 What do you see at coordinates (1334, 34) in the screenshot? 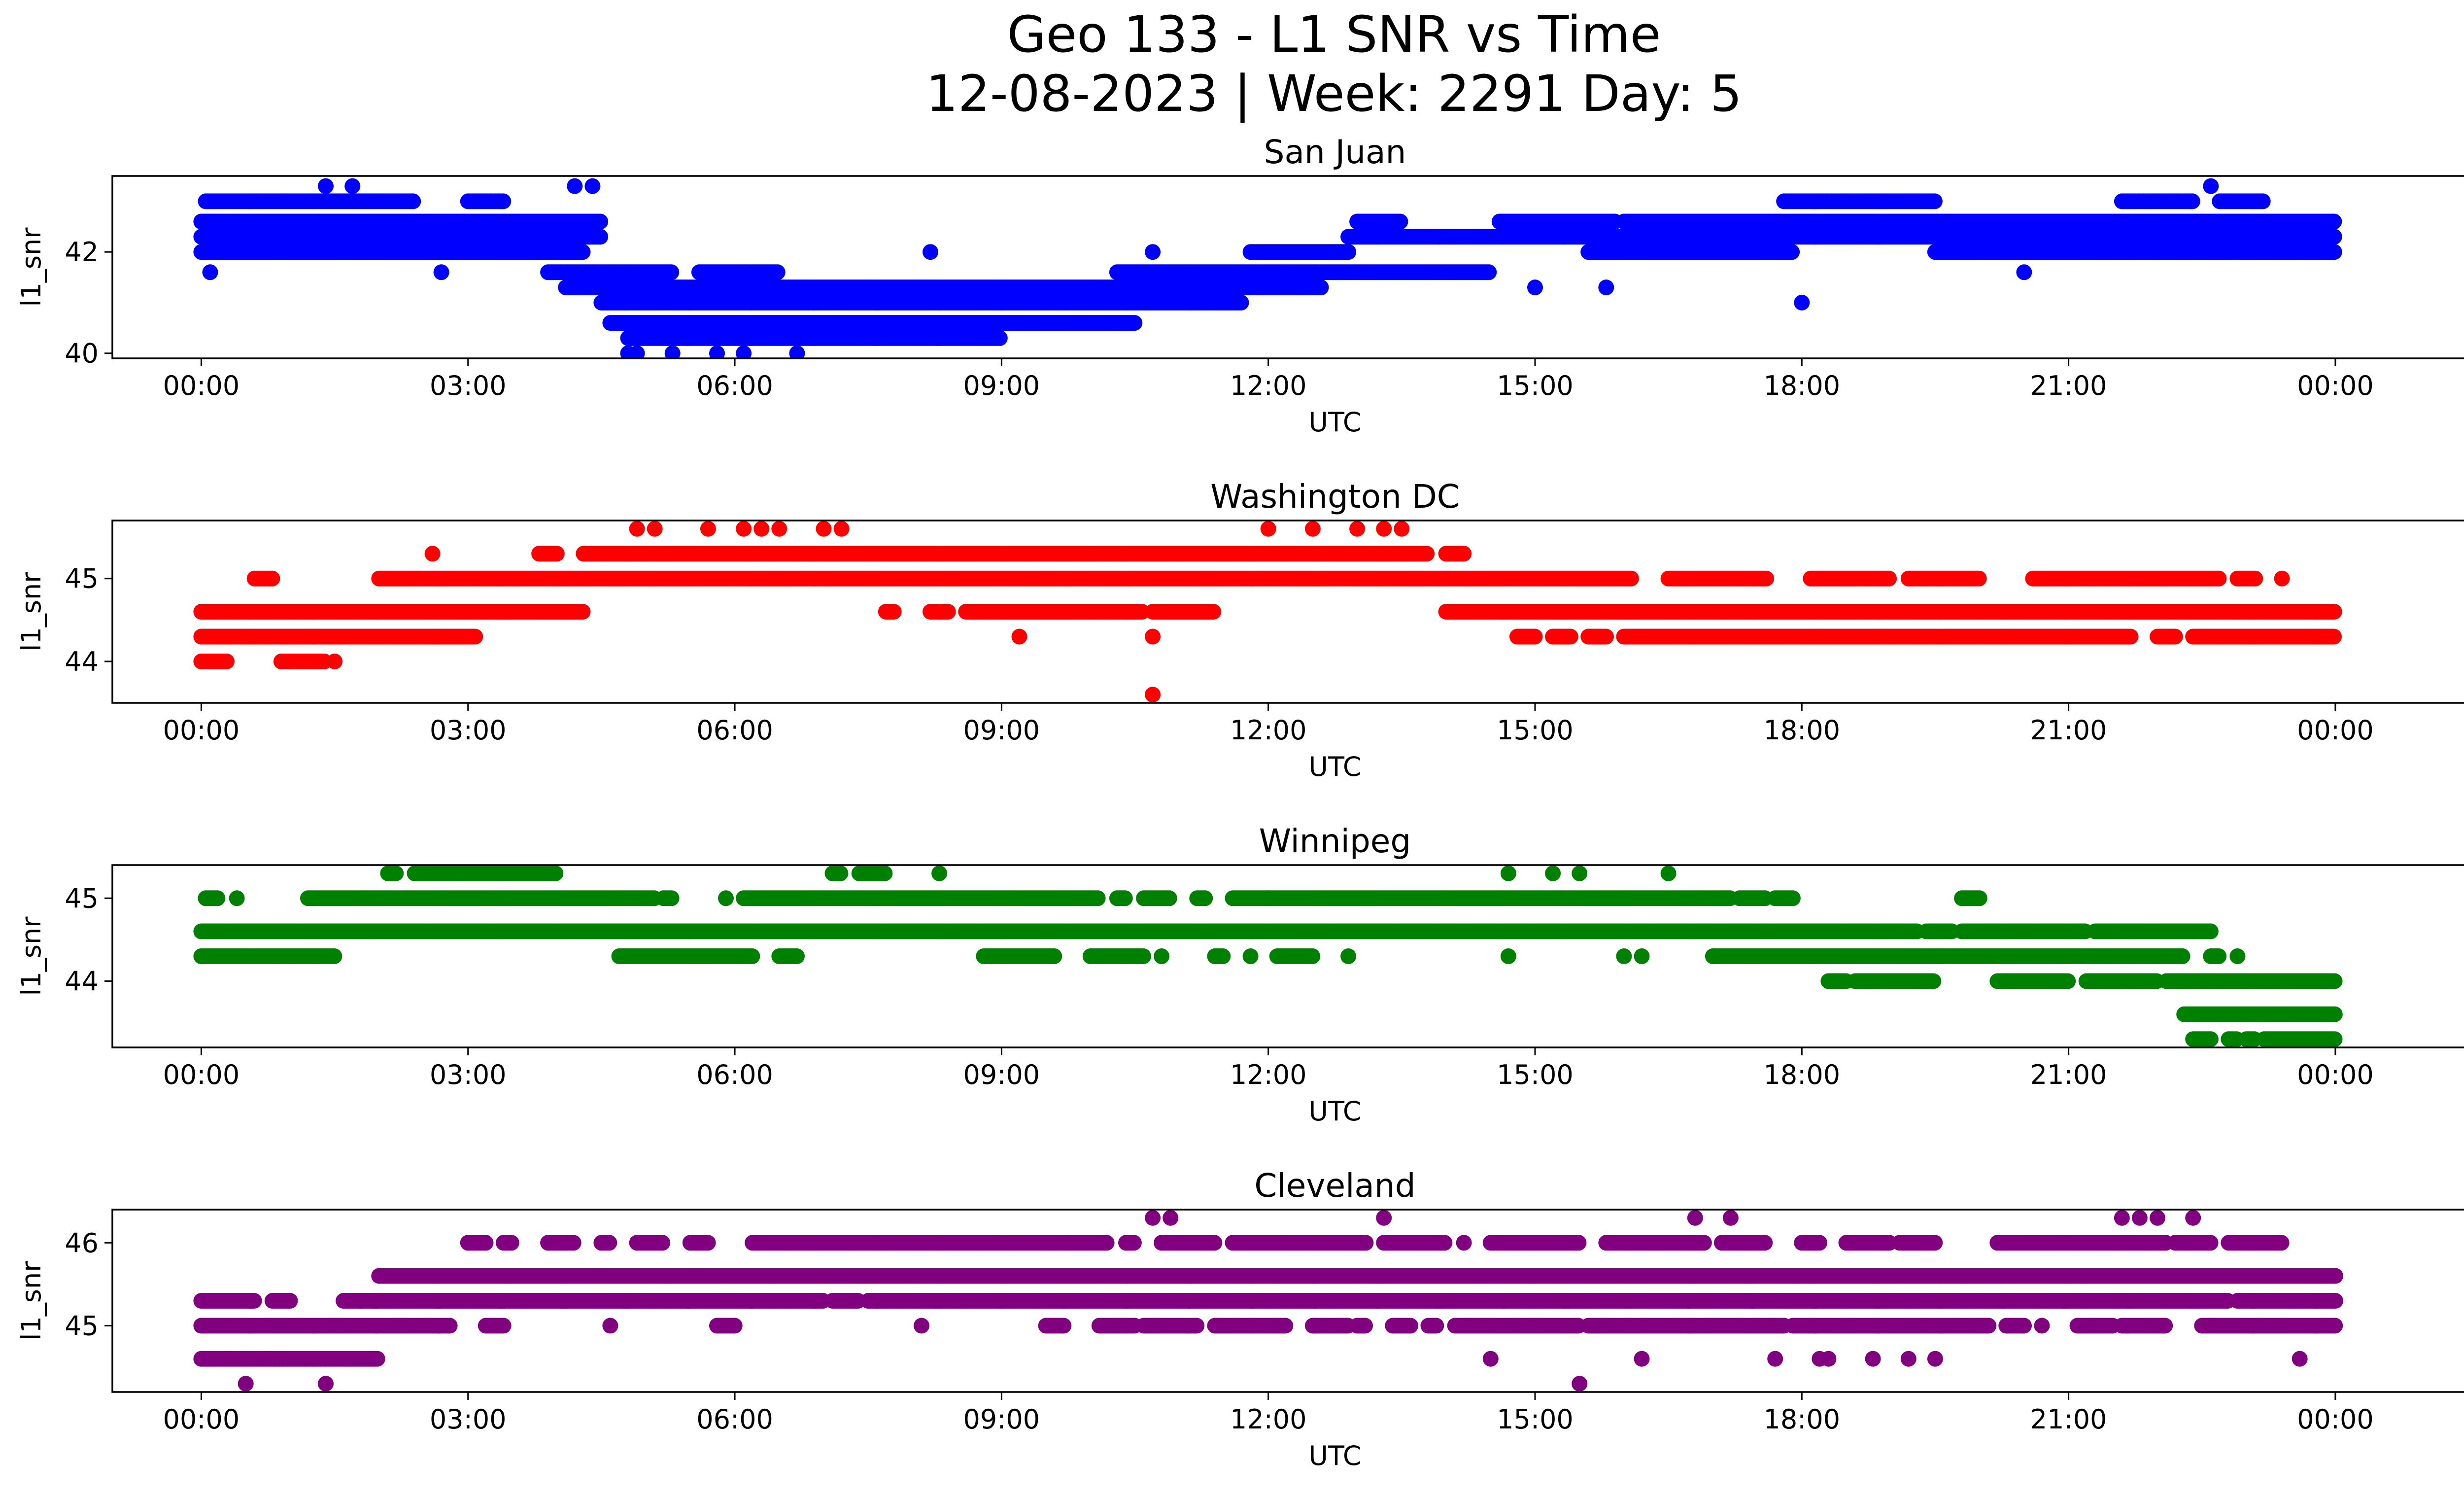
I see `figure-title-line1: Geo 133 - L1 SNR vs Time` at bounding box center [1334, 34].